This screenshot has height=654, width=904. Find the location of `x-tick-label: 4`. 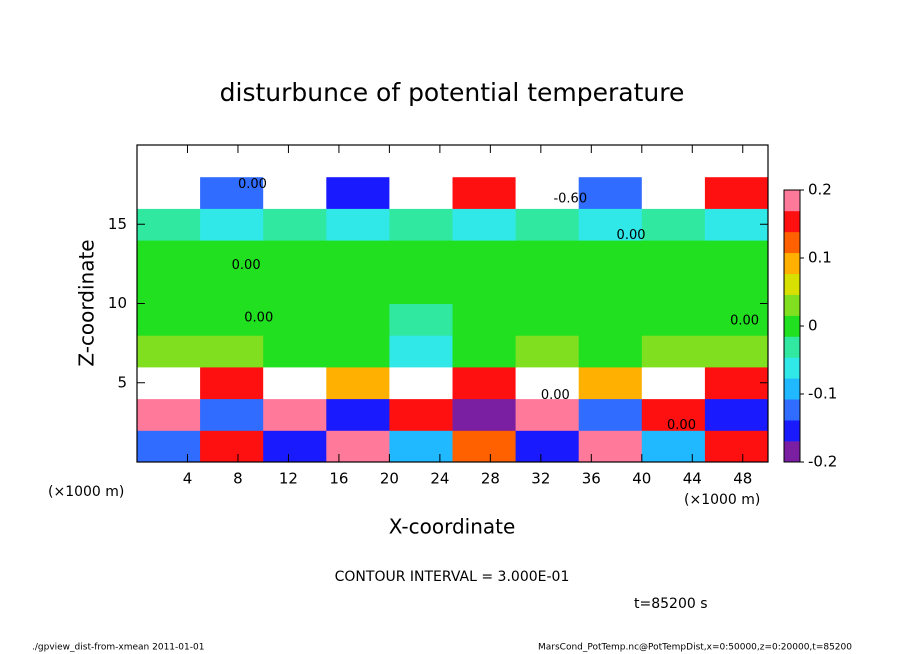

x-tick-label: 4 is located at coordinates (188, 479).